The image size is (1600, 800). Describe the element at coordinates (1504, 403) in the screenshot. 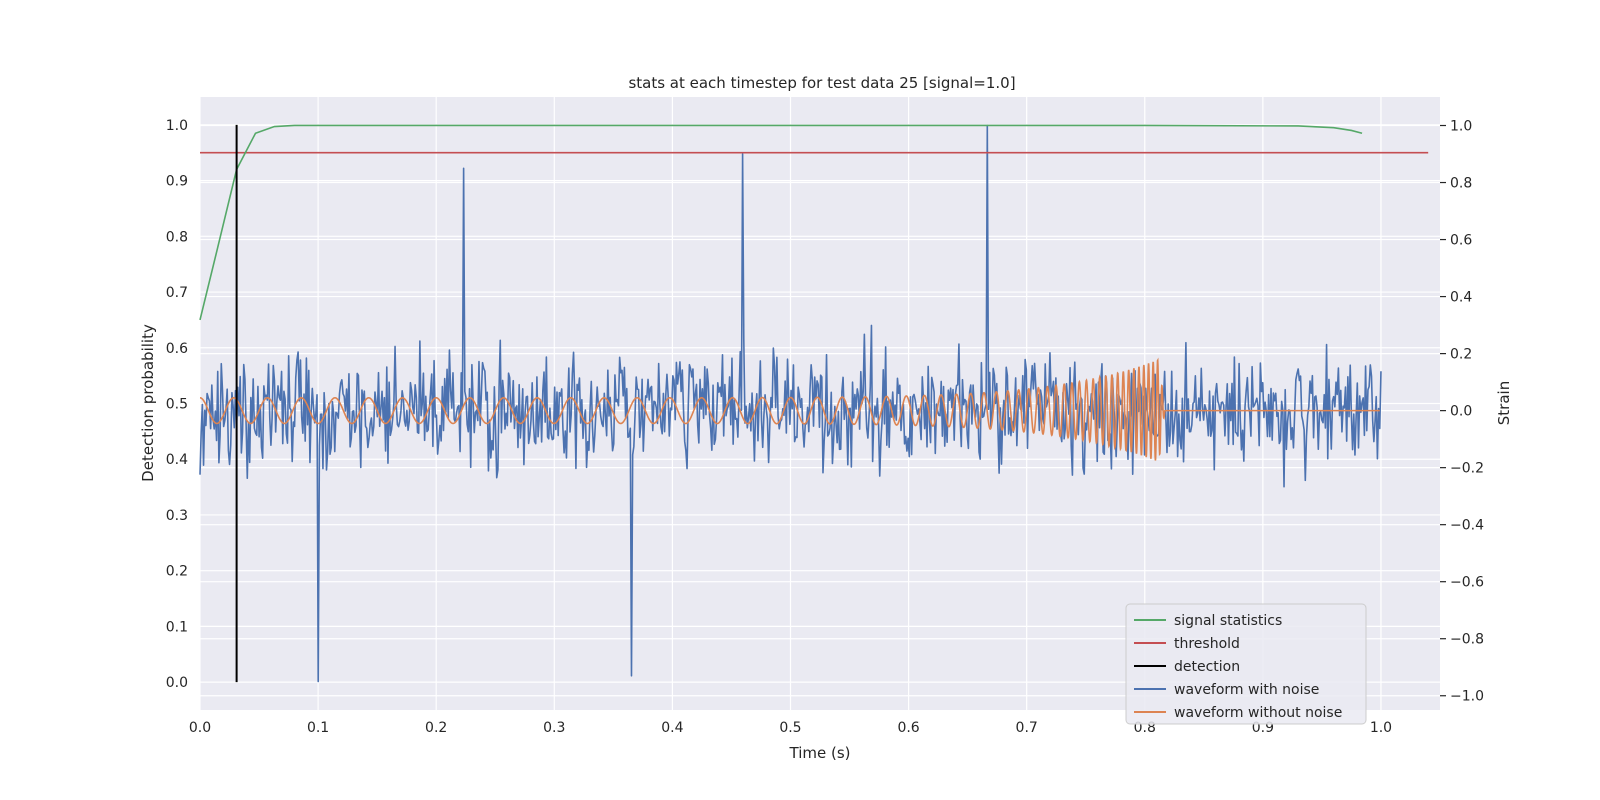

I see `right-axis-label: Strain` at that location.